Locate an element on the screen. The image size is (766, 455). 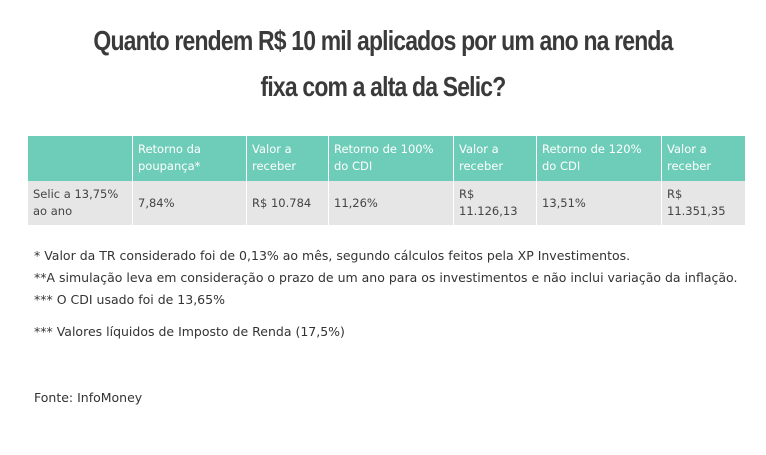
header-cell: Retorno de 120% do CDI is located at coordinates (599, 158).